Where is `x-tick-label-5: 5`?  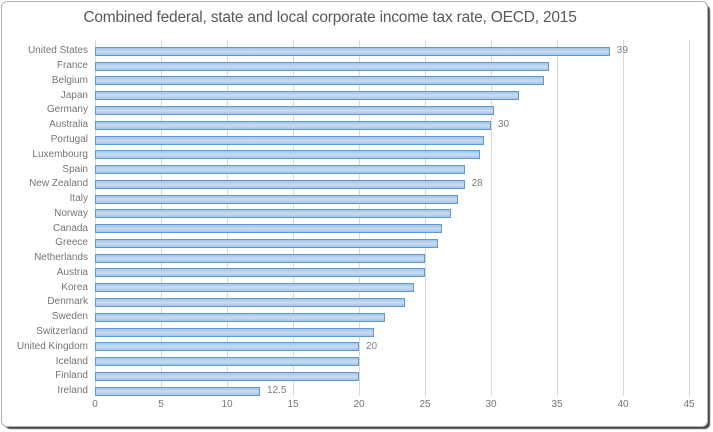 x-tick-label-5: 5 is located at coordinates (161, 404).